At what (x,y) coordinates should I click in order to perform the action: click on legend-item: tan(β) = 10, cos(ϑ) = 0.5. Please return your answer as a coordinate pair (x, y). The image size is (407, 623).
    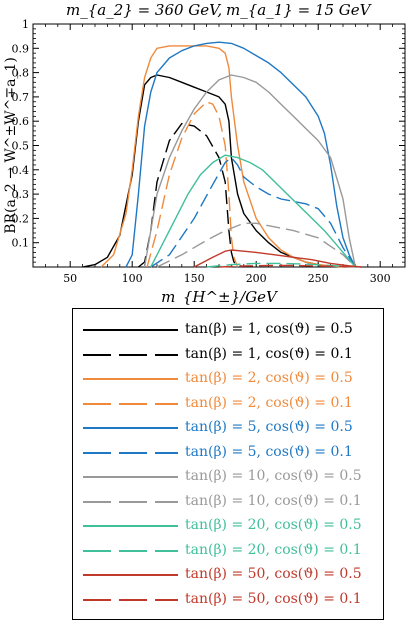
    Looking at the image, I should click on (228, 477).